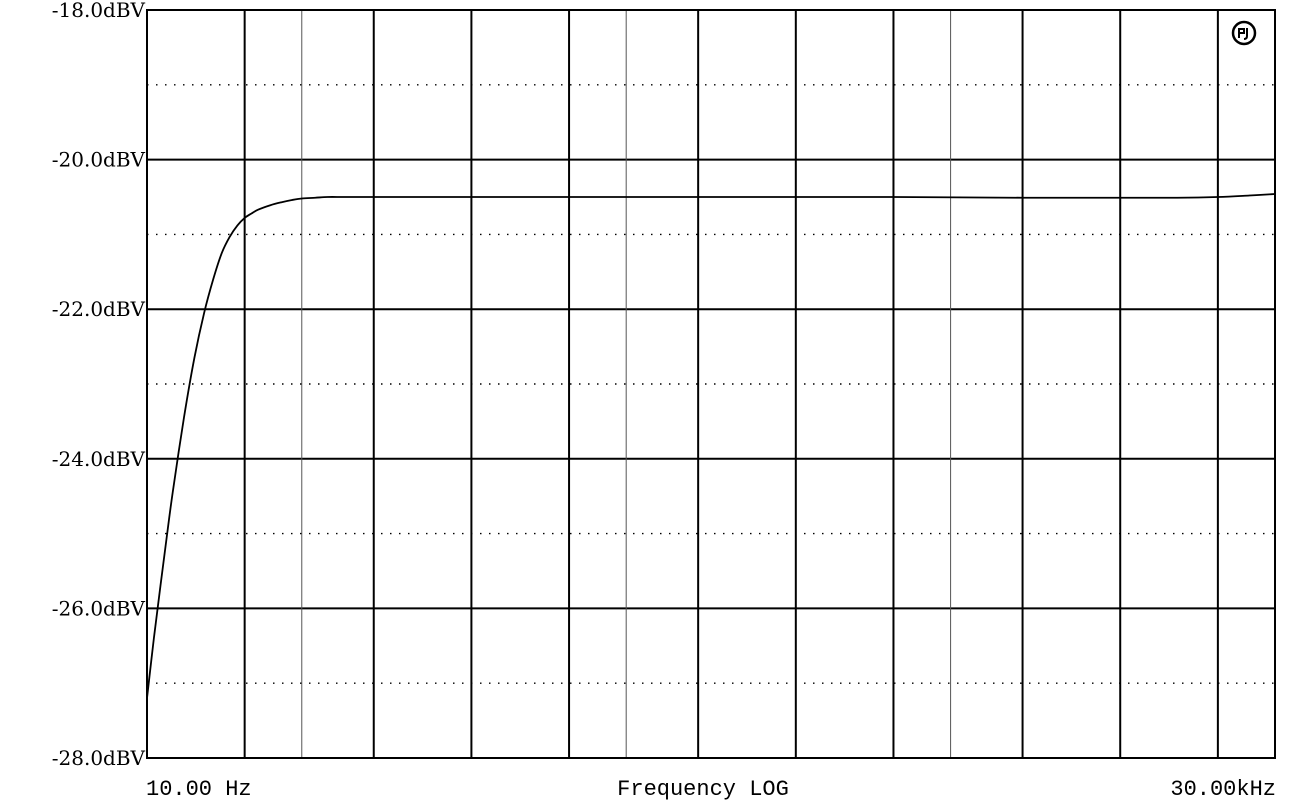  What do you see at coordinates (99, 309) in the screenshot?
I see `y-tick-label: -22.0dBV` at bounding box center [99, 309].